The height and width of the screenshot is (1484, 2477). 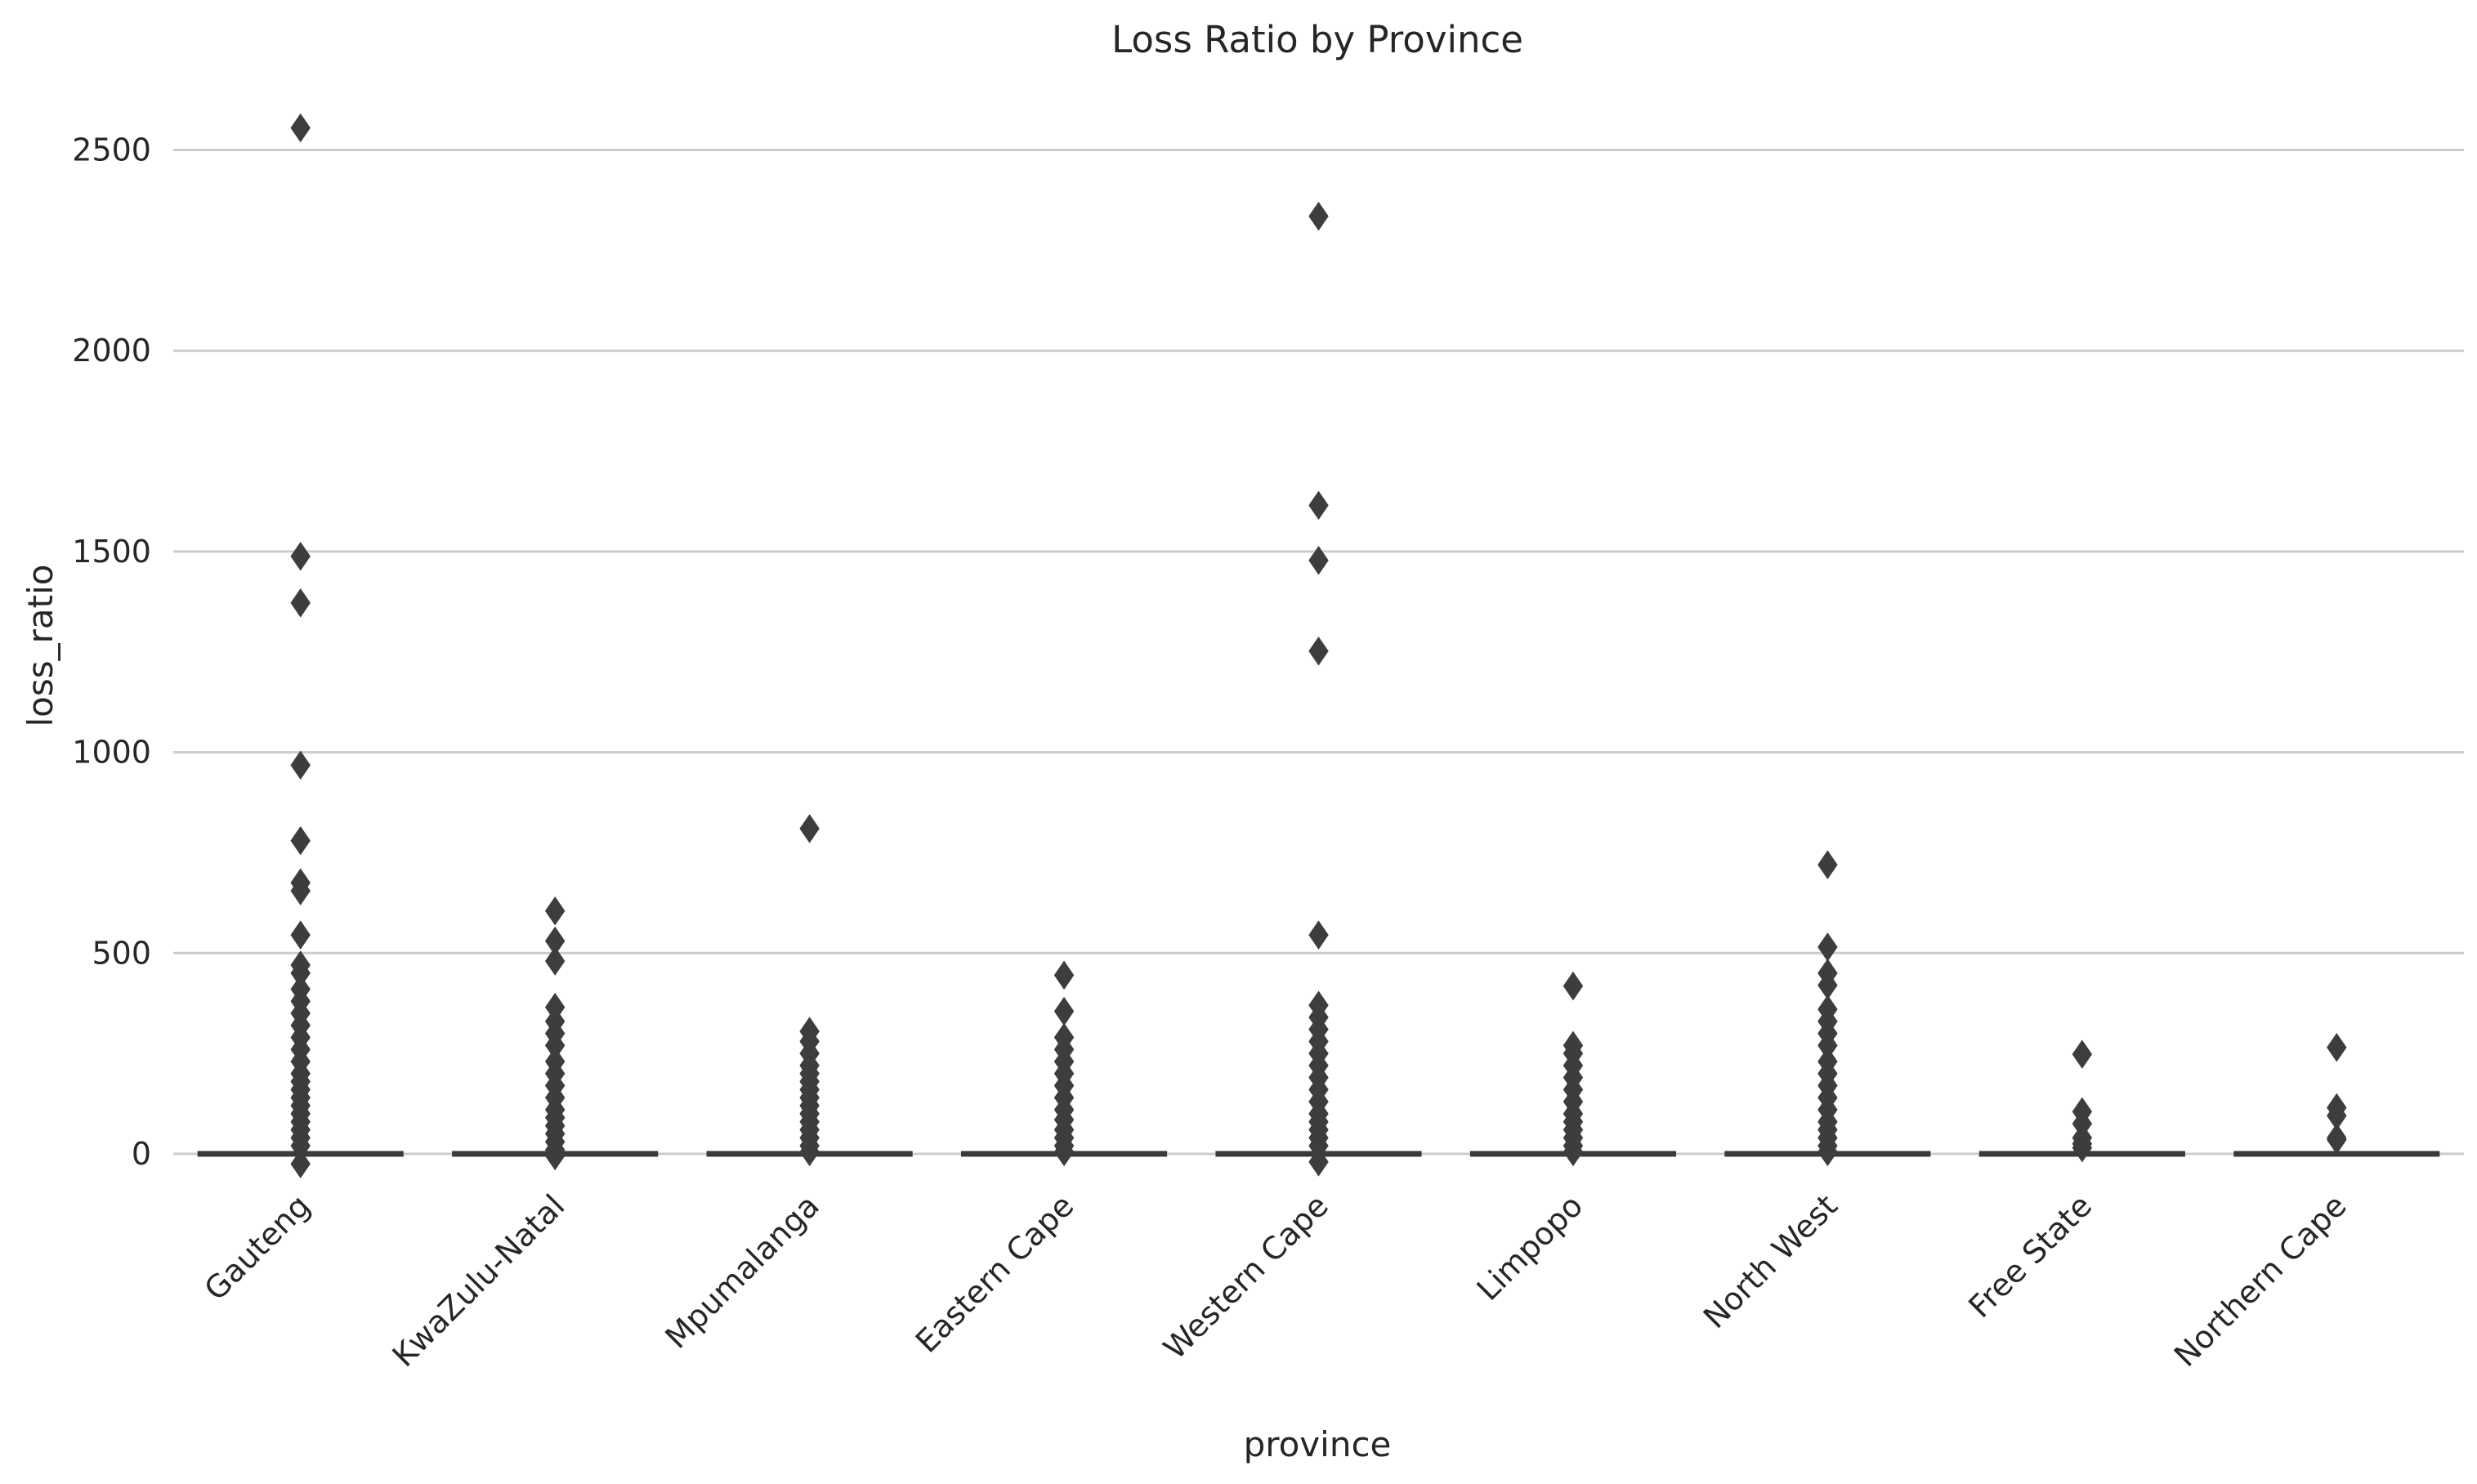 I want to click on y-tick-label: 500, so click(x=121, y=953).